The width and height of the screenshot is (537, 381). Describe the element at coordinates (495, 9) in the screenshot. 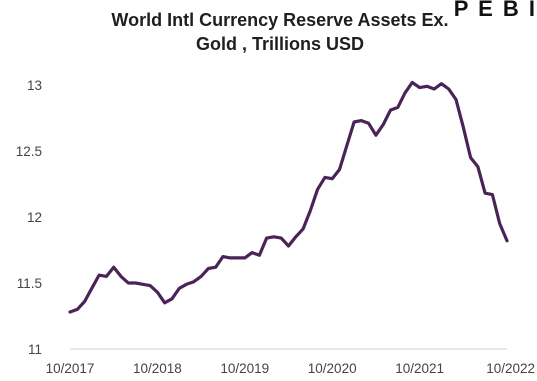

I see `corner-logo-fragment: P E B I` at that location.